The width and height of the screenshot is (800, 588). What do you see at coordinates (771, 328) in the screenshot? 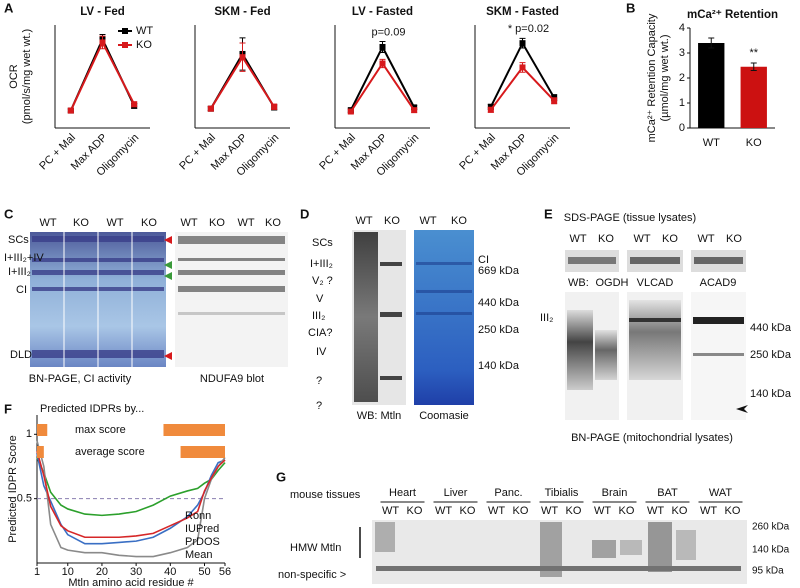
I see `marker-label: 440 kDa` at bounding box center [771, 328].